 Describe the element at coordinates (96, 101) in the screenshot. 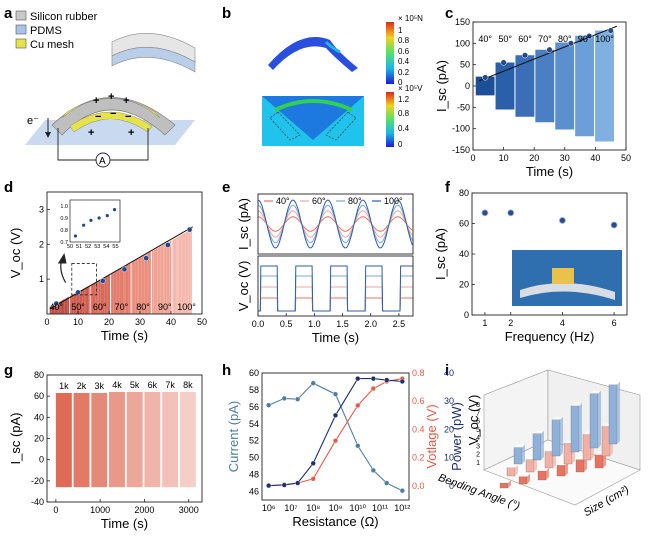

I see `charge-plus-1: +` at that location.